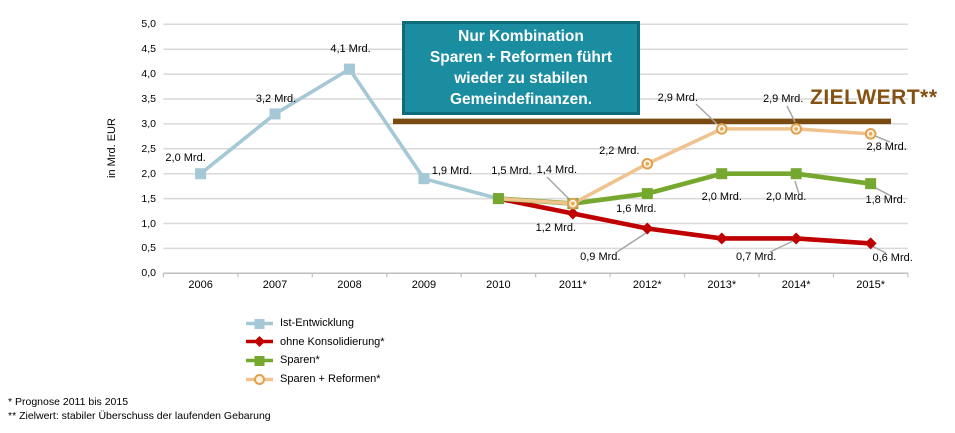 The image size is (955, 433). I want to click on target-value-label: ZIELWERT**, so click(874, 97).